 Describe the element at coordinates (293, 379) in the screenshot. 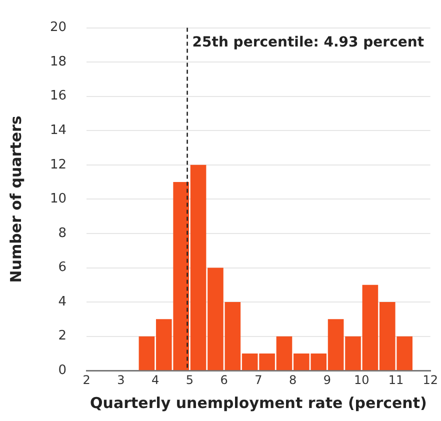

I see `x-tick-label: 8` at that location.